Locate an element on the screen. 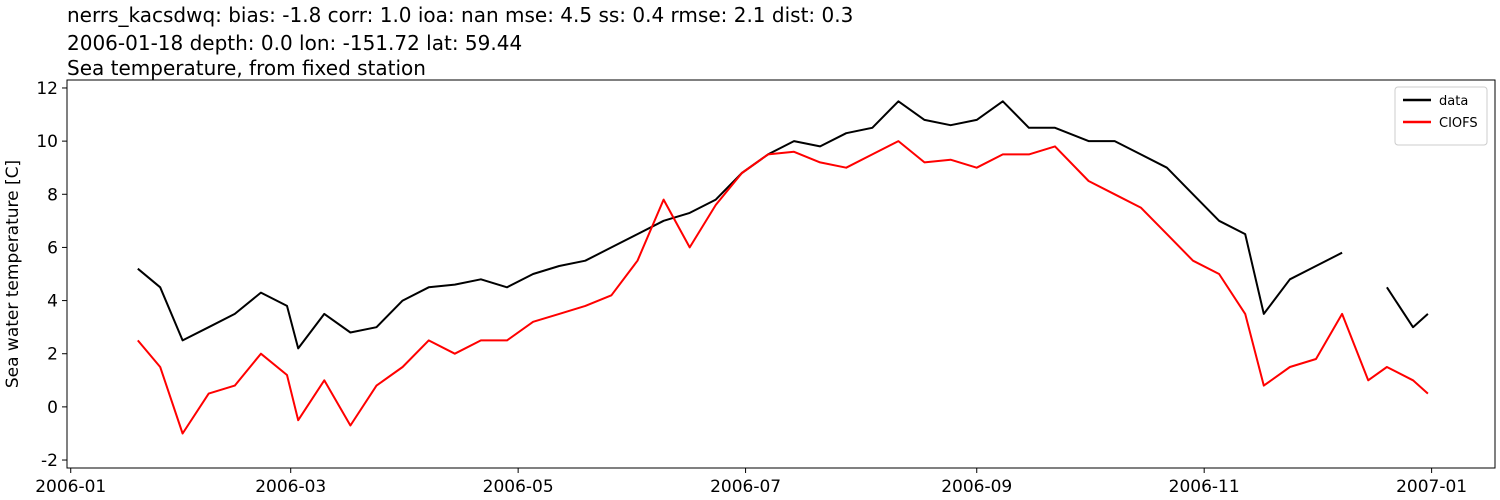  x-tick-label: 2006-11 is located at coordinates (1204, 487).